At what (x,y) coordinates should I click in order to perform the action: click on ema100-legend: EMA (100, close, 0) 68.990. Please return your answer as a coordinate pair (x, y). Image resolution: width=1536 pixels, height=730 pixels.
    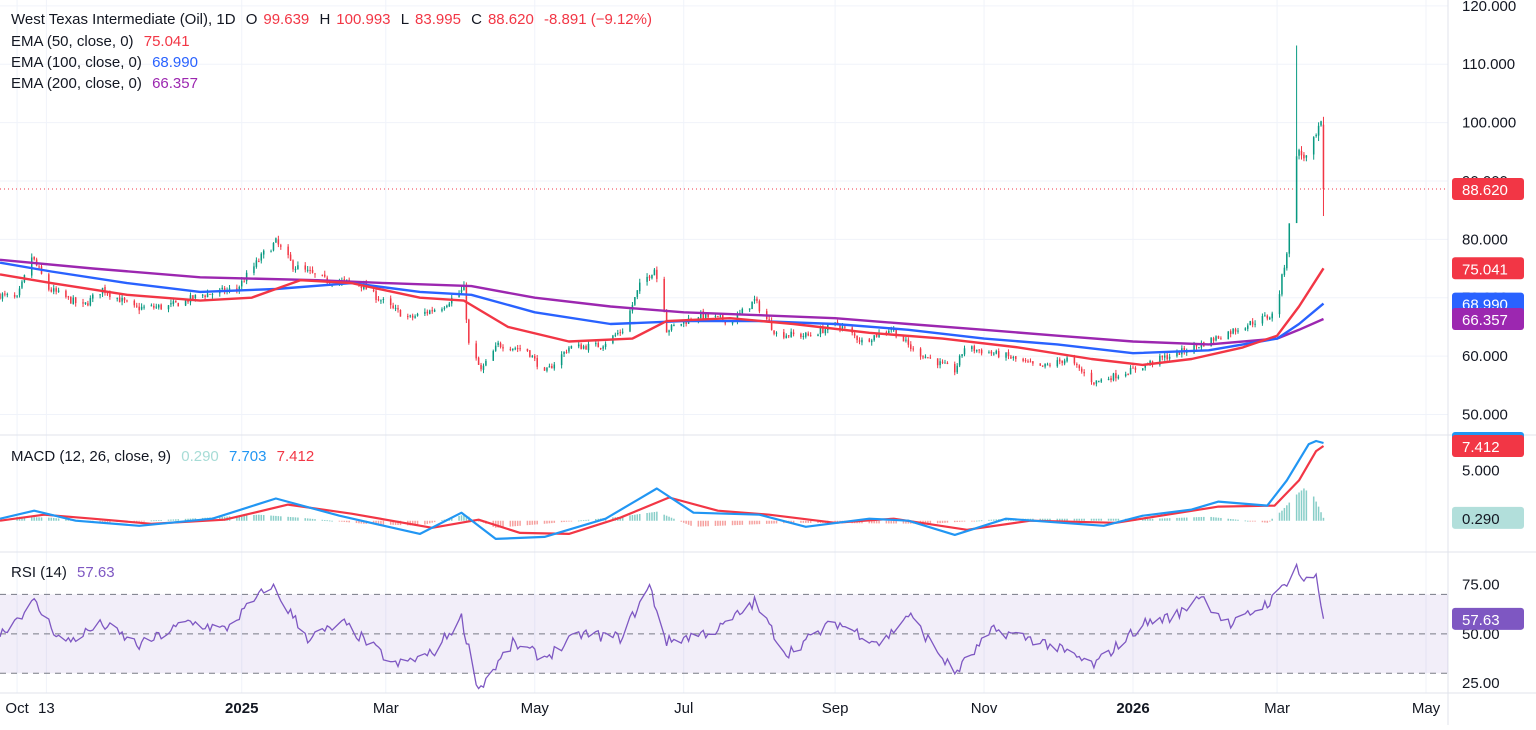
    Looking at the image, I should click on (104, 62).